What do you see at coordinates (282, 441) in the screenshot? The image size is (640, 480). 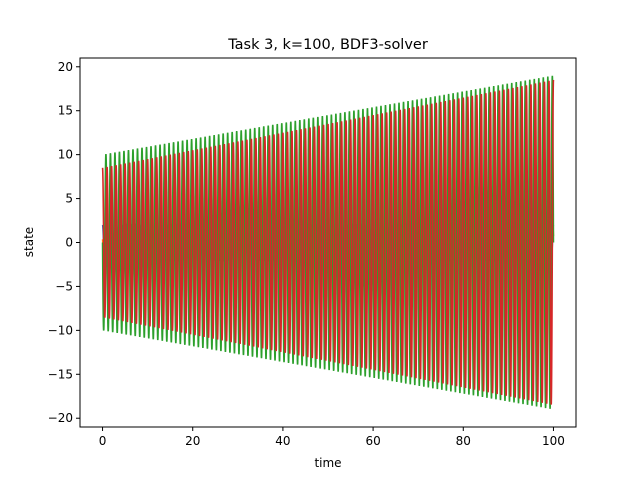 I see `x-tick-label: 40` at bounding box center [282, 441].